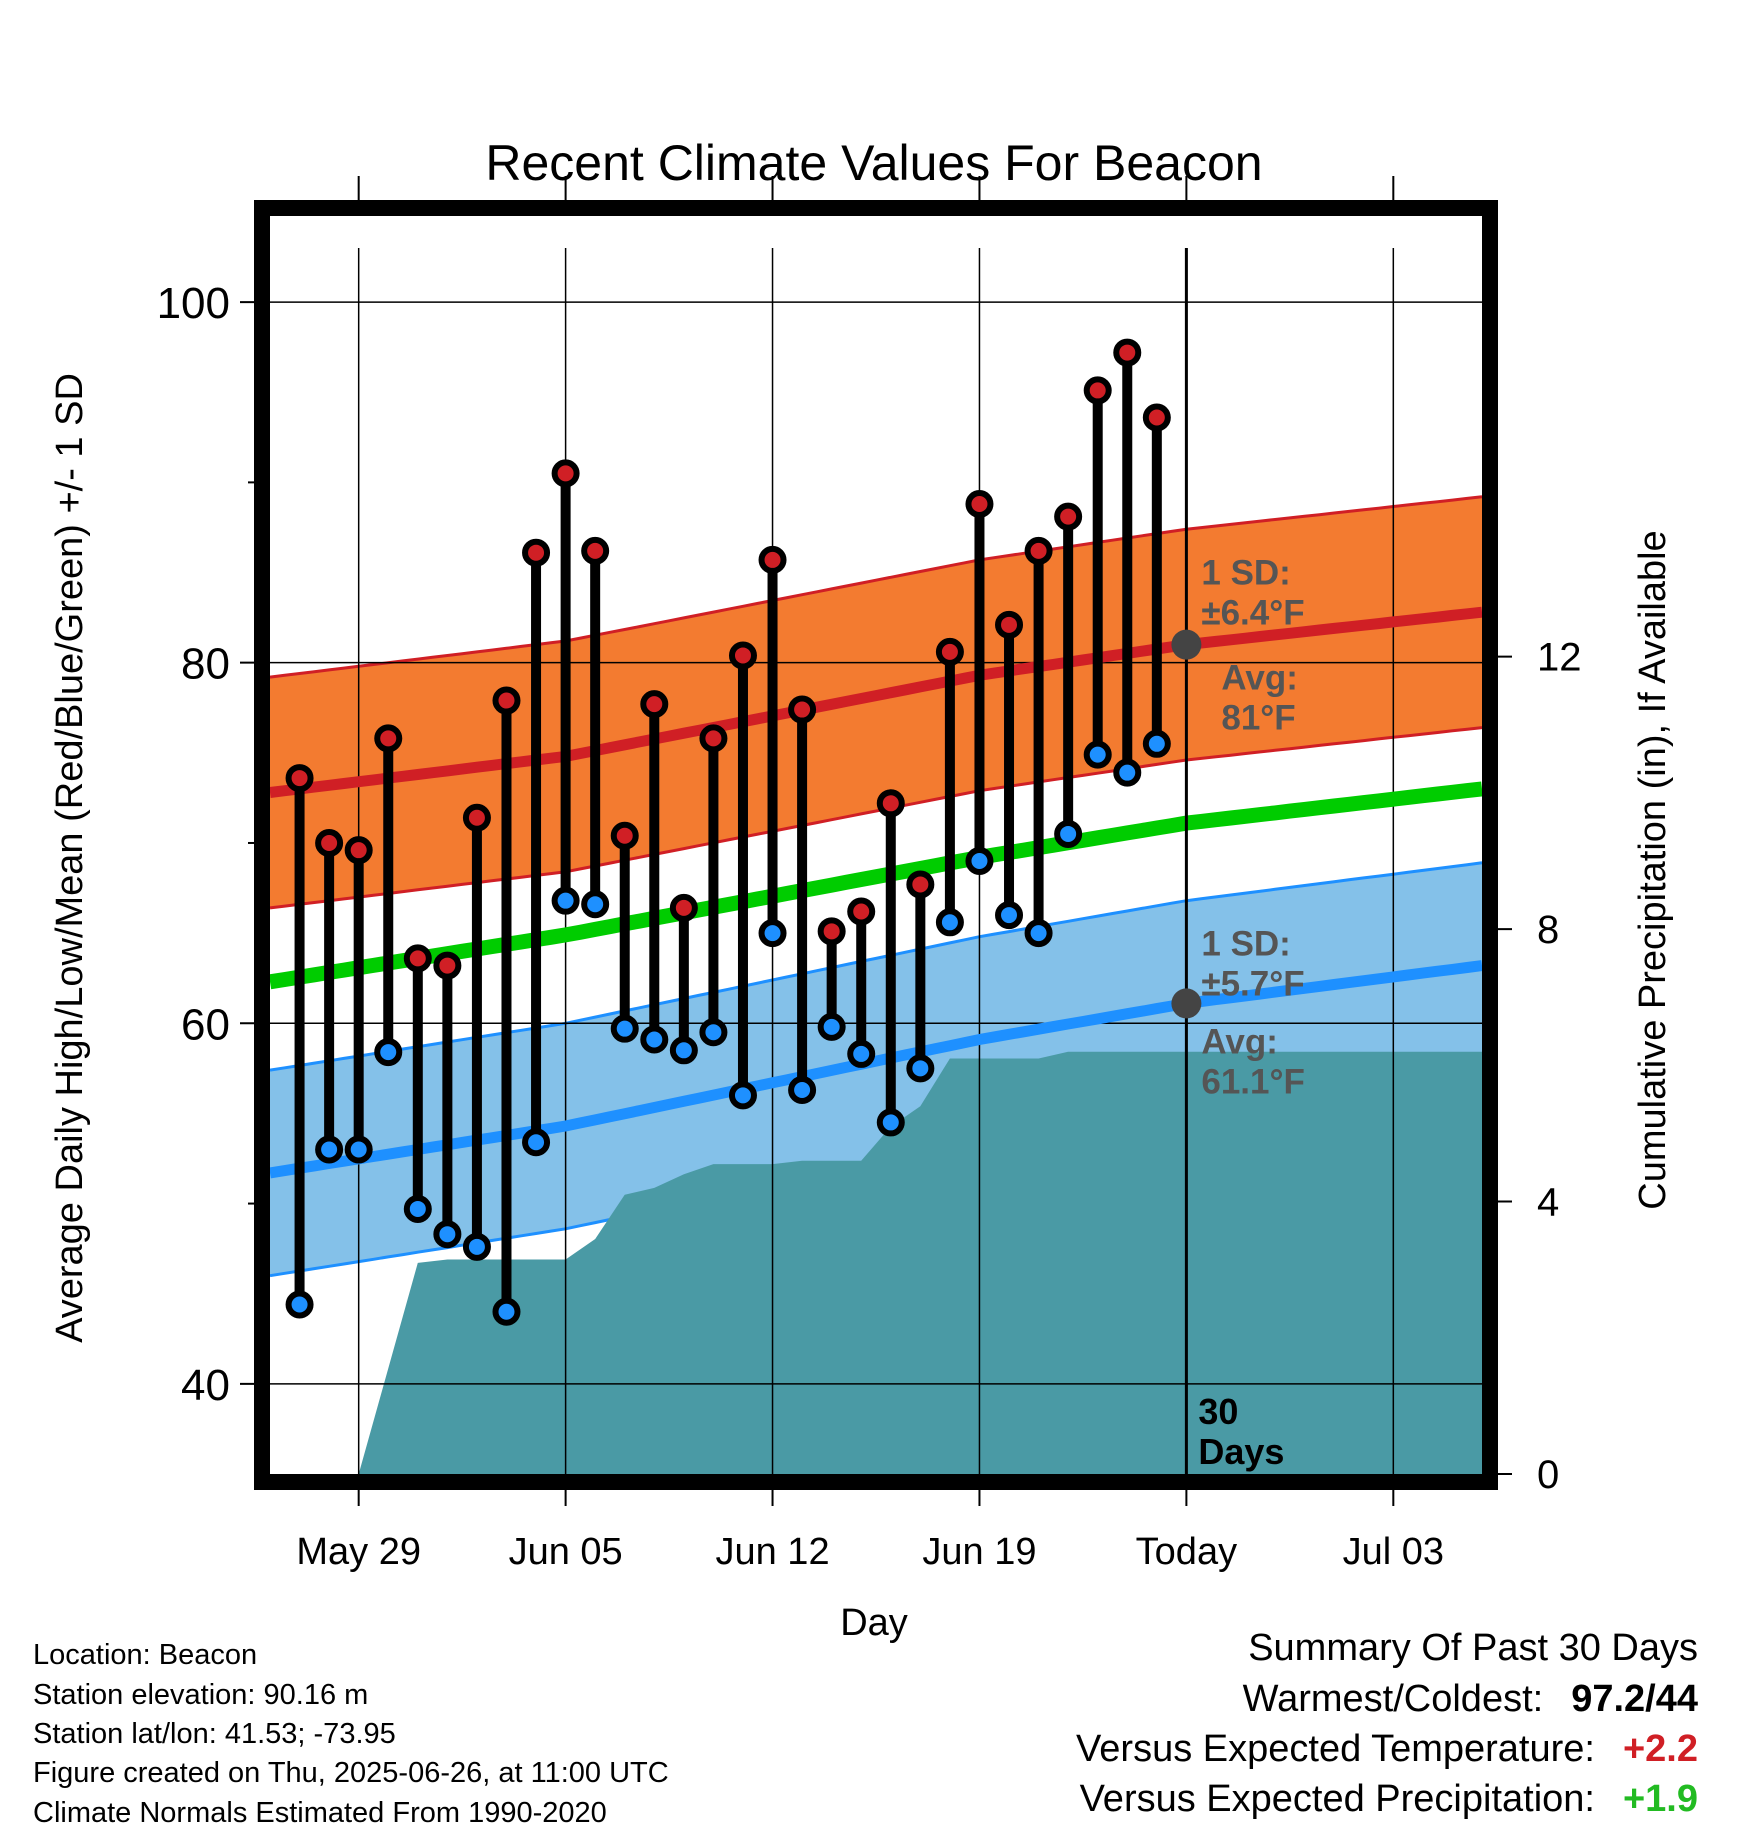 The height and width of the screenshot is (1829, 1748). Describe the element at coordinates (566, 1552) in the screenshot. I see `x-tick-label: Jun 05` at that location.